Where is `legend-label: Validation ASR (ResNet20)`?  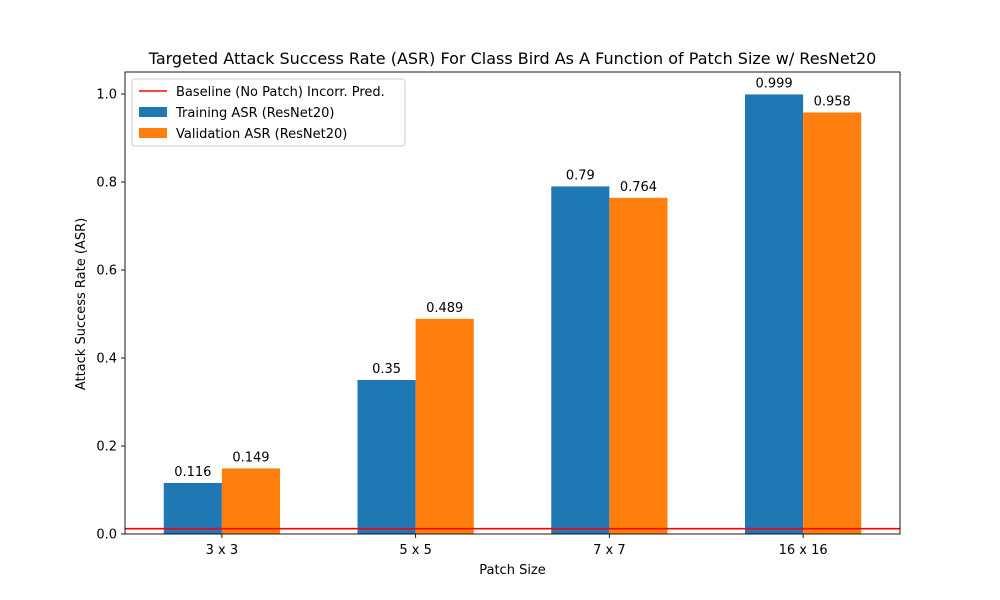
legend-label: Validation ASR (ResNet20) is located at coordinates (261, 134).